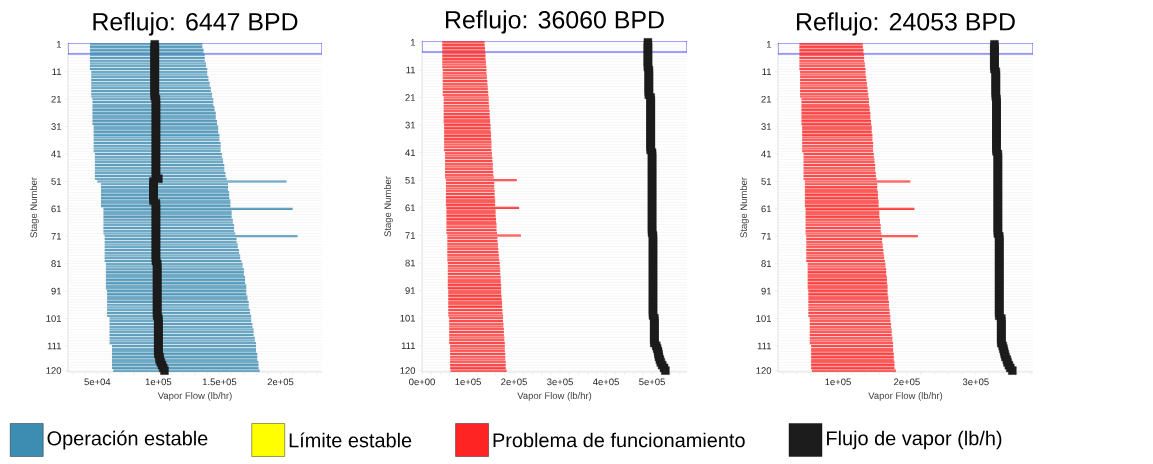  What do you see at coordinates (422, 382) in the screenshot?
I see `x-tick-label: 0e+00` at bounding box center [422, 382].